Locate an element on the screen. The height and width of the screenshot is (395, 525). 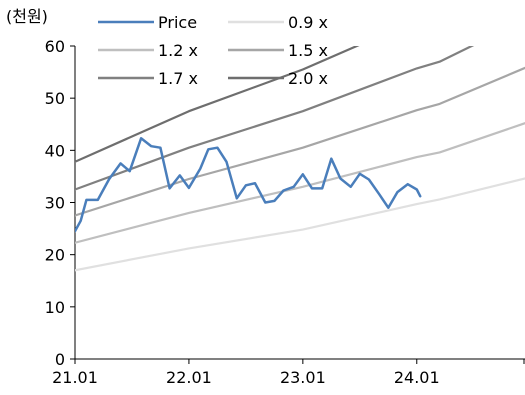
legend-label-price: Price is located at coordinates (177, 22).